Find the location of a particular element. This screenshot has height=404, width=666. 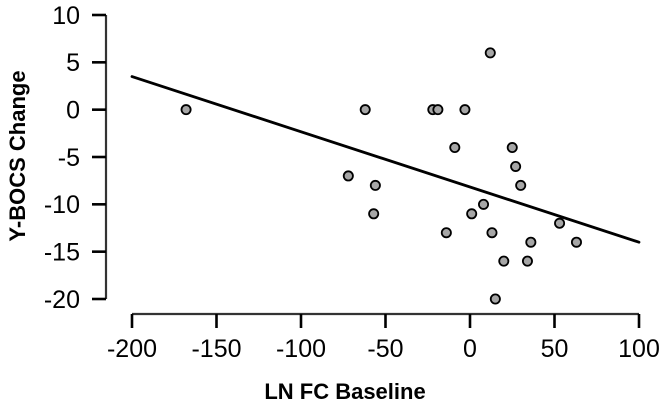

x-tick-label: -100 is located at coordinates (301, 349).